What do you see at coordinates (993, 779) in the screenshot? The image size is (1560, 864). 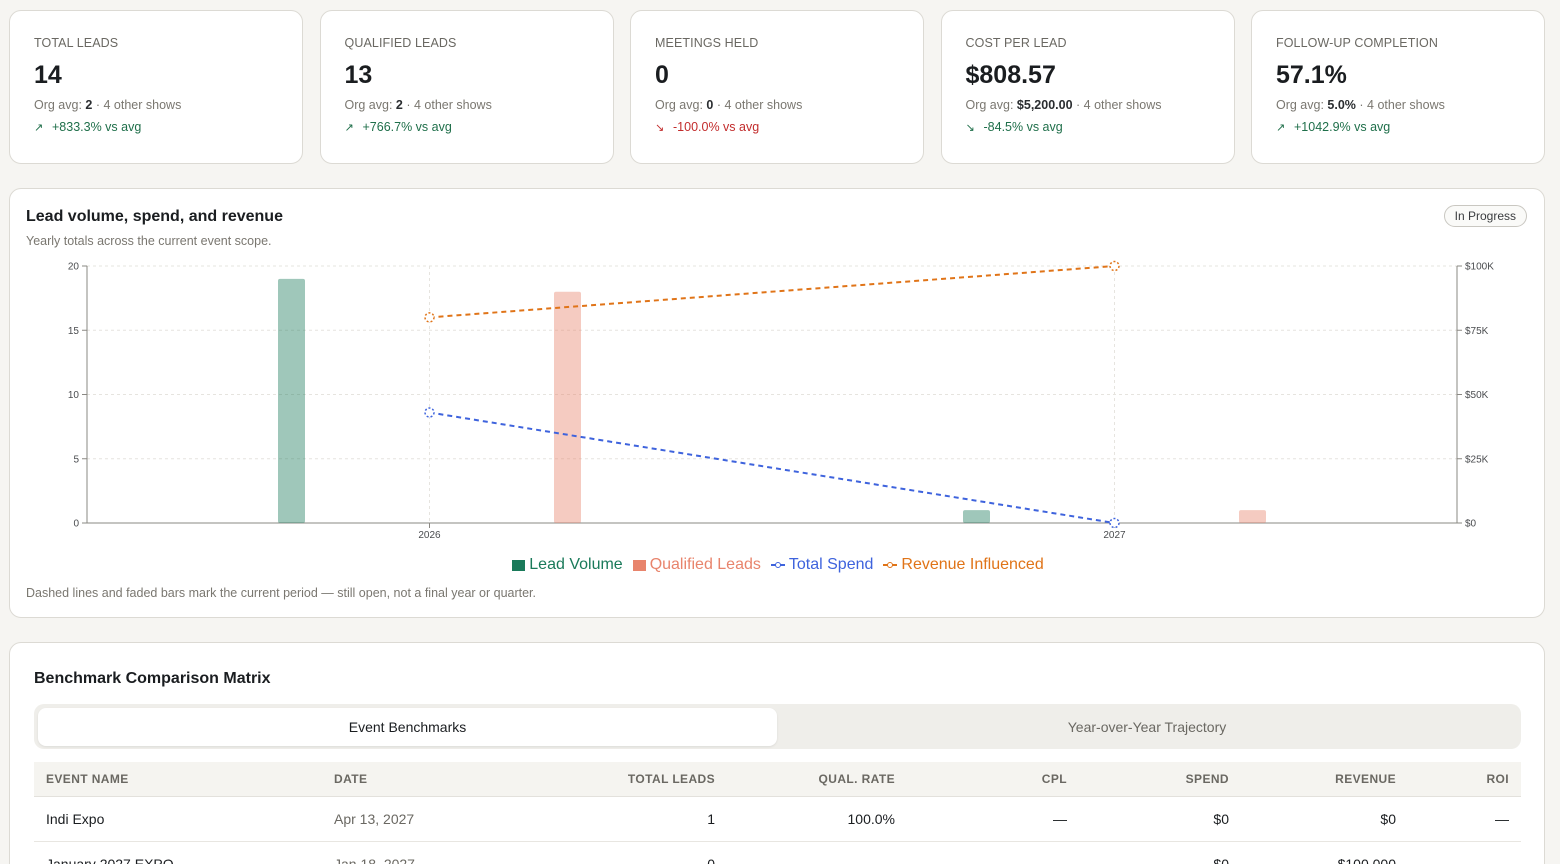 I see `col-cpl: CPL` at bounding box center [993, 779].